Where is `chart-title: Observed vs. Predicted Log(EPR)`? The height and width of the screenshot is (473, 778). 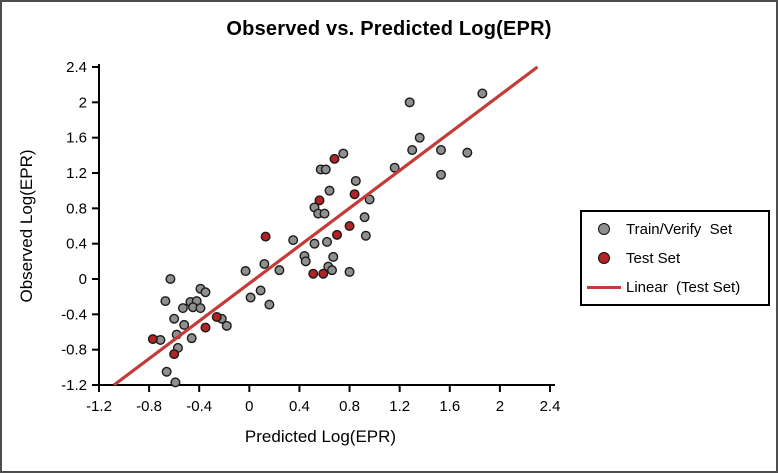
chart-title: Observed vs. Predicted Log(EPR) is located at coordinates (389, 29).